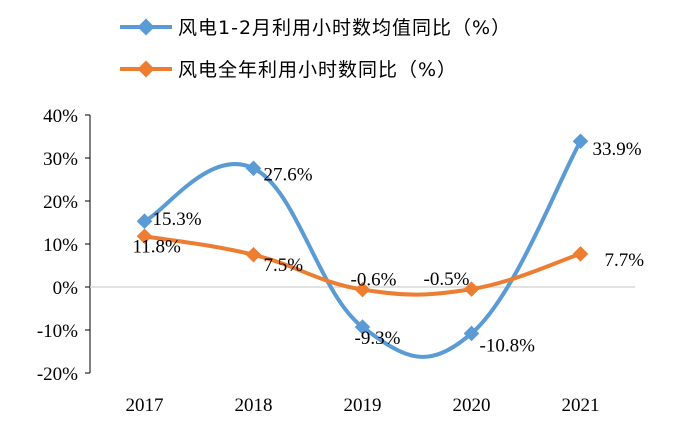 The image size is (681, 430). Describe the element at coordinates (378, 338) in the screenshot. I see `series-1-data-label: -9.3%` at that location.